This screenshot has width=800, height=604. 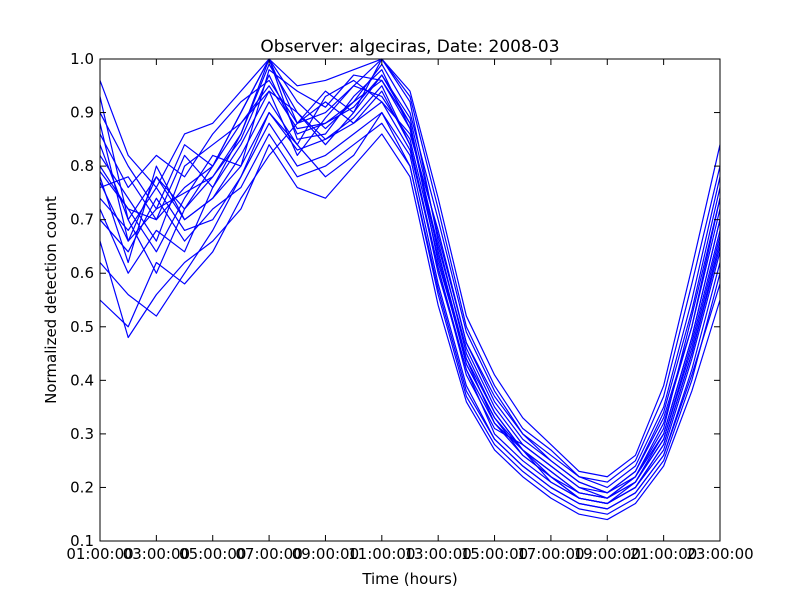 What do you see at coordinates (409, 579) in the screenshot?
I see `x-axis-label: Time (hours)` at bounding box center [409, 579].